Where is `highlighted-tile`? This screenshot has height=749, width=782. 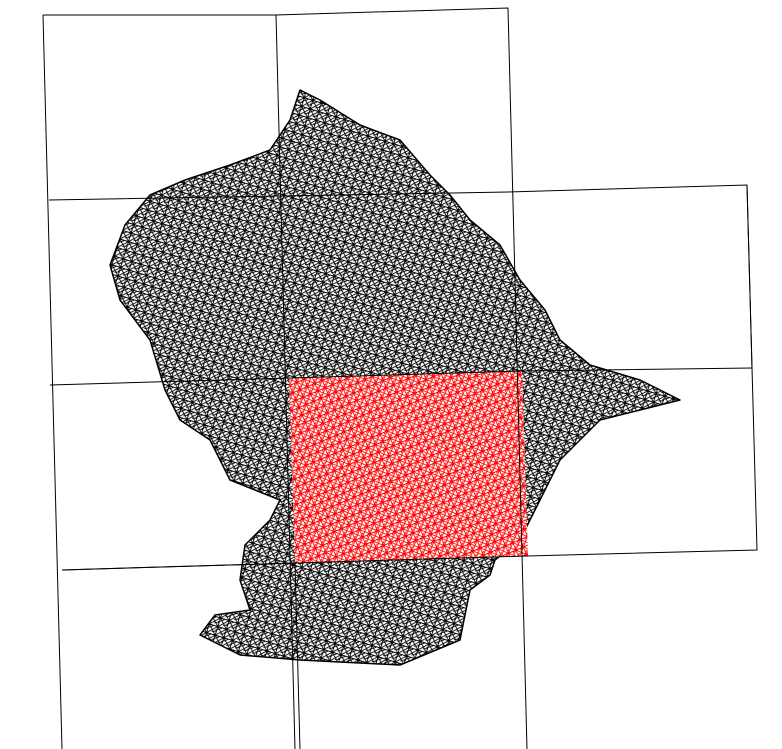
highlighted-tile is located at coordinates (408, 467).